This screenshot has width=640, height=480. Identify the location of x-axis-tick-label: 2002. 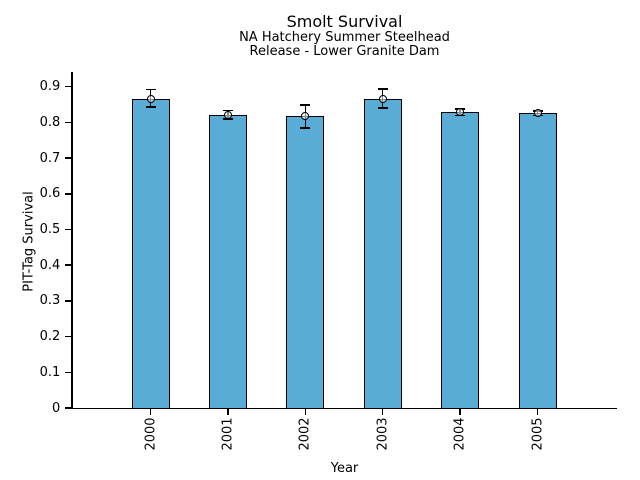
(305, 434).